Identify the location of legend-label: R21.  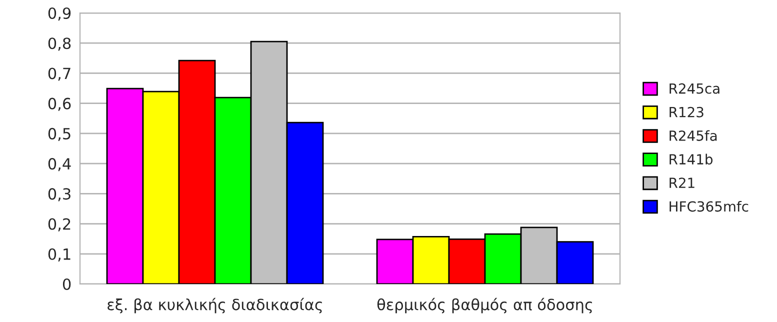
(682, 183).